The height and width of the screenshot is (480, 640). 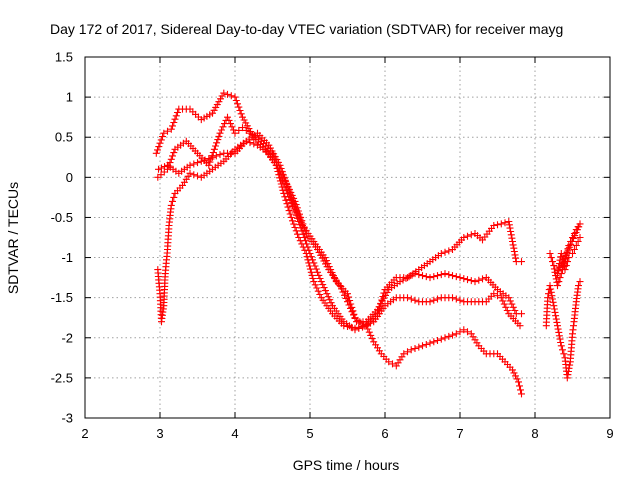 I want to click on y-tick-label: 0.5, so click(x=64, y=137).